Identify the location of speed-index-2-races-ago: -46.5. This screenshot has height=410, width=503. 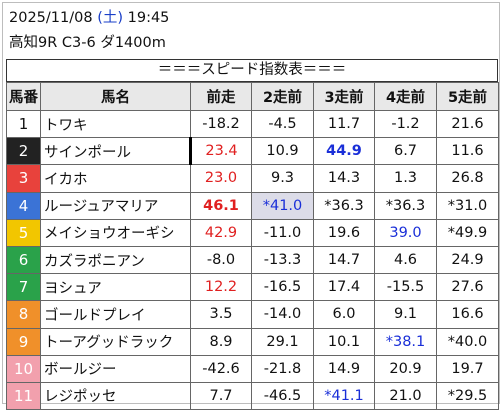
(282, 395).